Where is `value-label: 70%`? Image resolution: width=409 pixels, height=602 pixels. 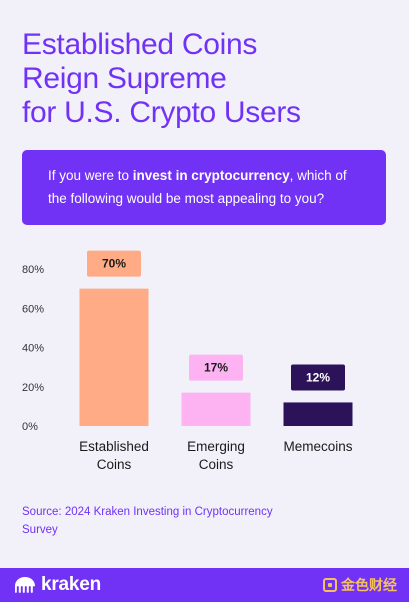 value-label: 70% is located at coordinates (114, 264).